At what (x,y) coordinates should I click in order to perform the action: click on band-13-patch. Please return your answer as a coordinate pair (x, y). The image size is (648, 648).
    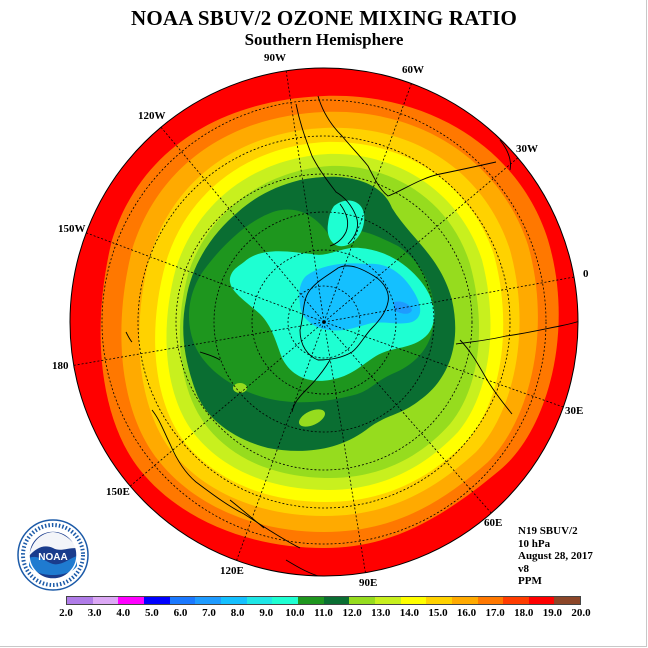
    Looking at the image, I should click on (312, 418).